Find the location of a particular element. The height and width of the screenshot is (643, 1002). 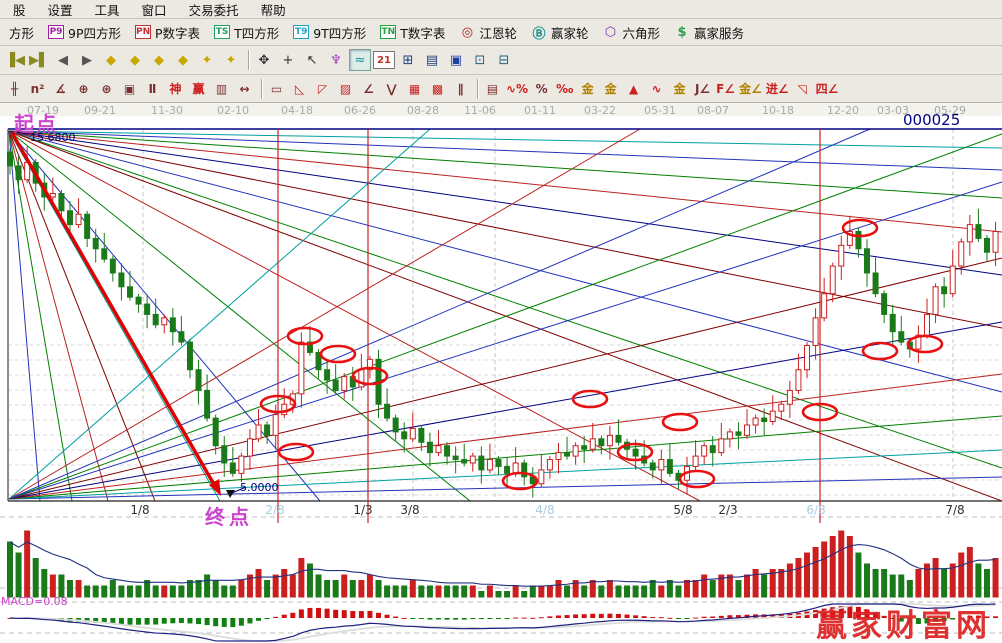

annotation-ellipse is located at coordinates (860, 228).